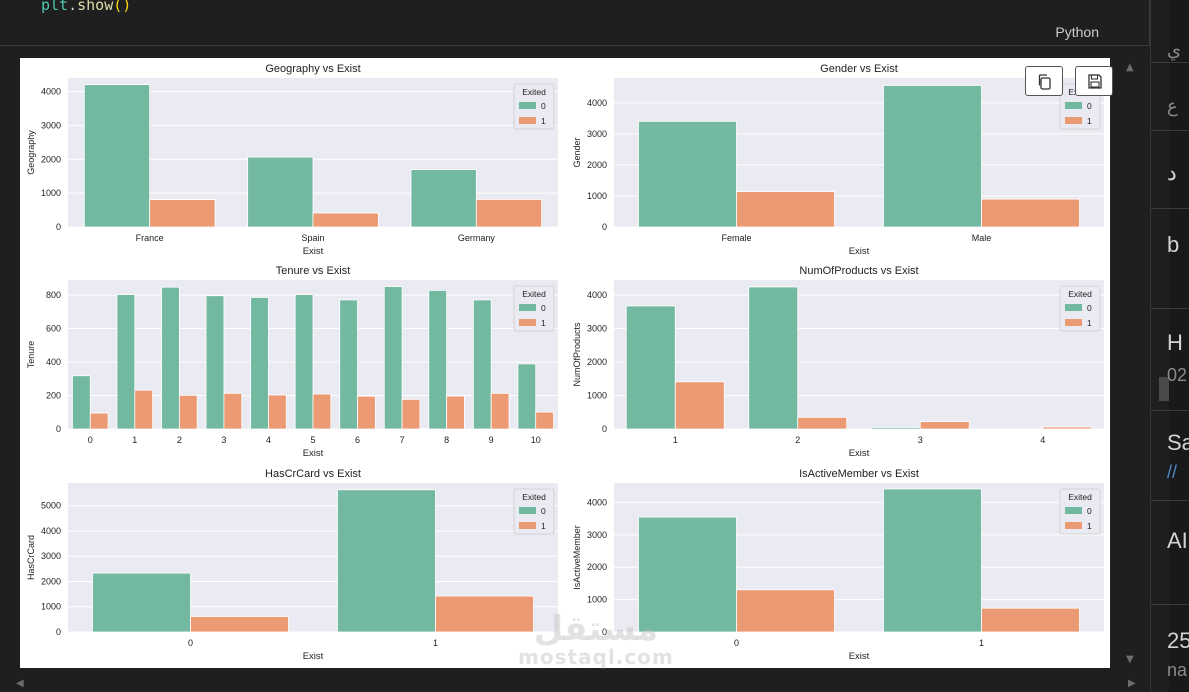 This screenshot has width=1189, height=692. Describe the element at coordinates (1131, 366) in the screenshot. I see `output-vertical-scrollbar: ▲ ▼` at that location.